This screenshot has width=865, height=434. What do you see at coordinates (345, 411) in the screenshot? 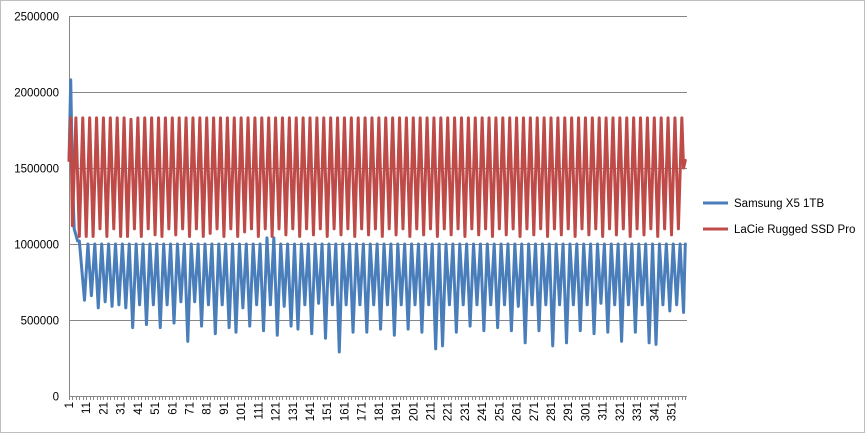
I see `x-tick-label: 161` at bounding box center [345, 411].